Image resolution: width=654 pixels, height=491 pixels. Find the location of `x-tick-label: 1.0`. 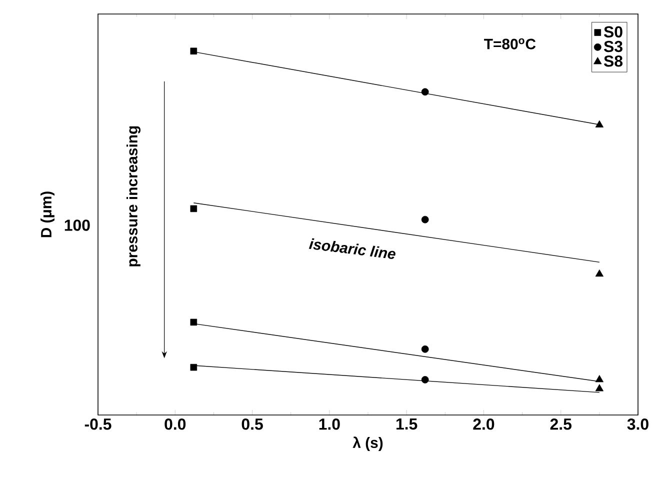

x-tick-label: 1.0 is located at coordinates (329, 424).